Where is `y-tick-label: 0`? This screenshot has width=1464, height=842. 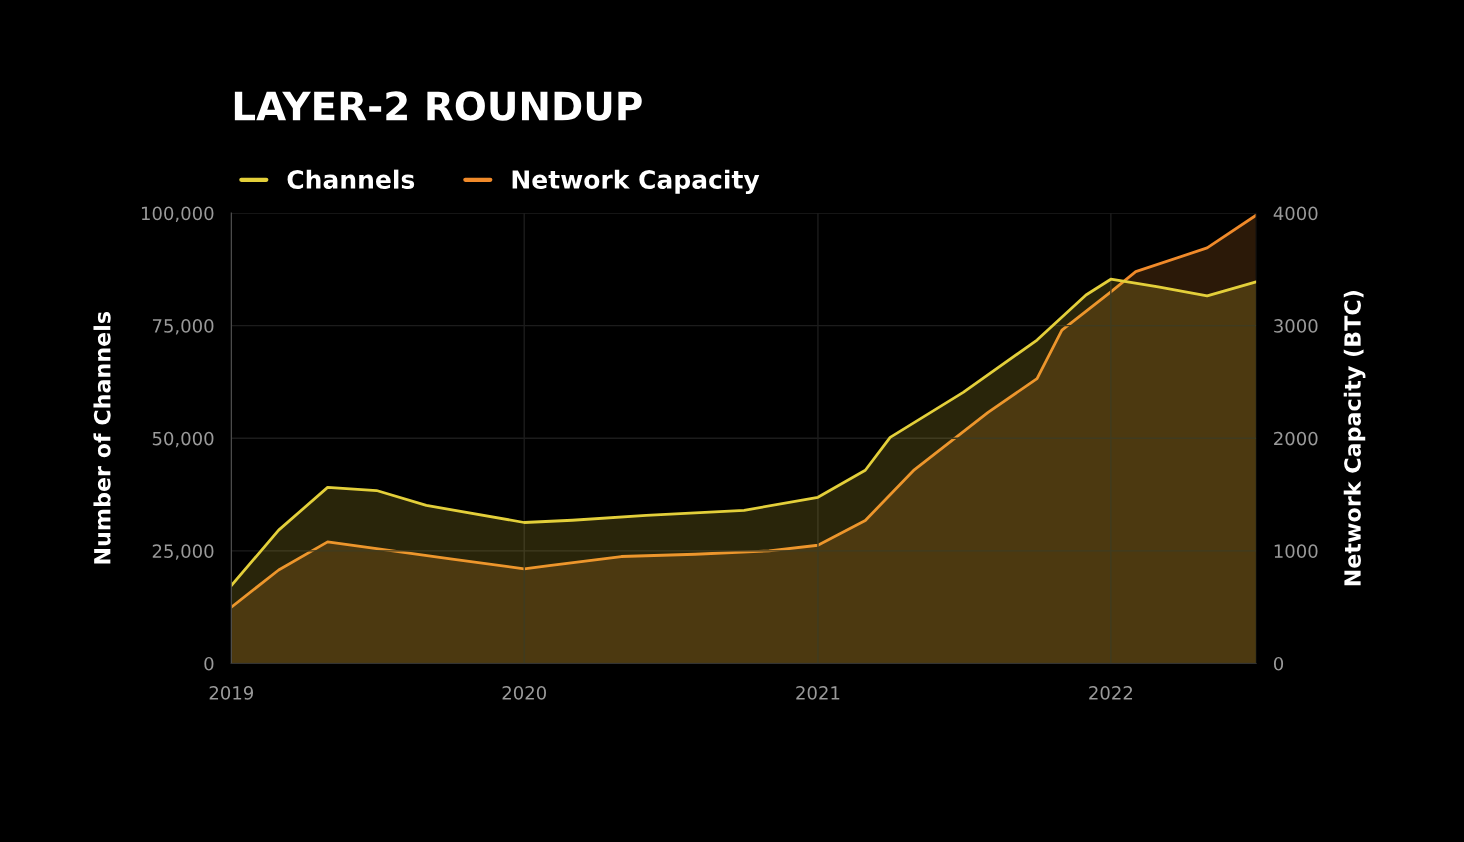
y-tick-label: 0 is located at coordinates (209, 663).